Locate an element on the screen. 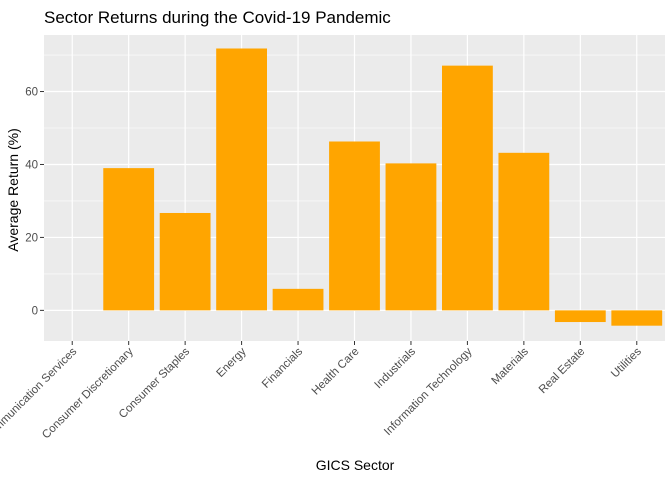 Image resolution: width=672 pixels, height=480 pixels. y-axis-title: Average Return (%) is located at coordinates (13, 189).